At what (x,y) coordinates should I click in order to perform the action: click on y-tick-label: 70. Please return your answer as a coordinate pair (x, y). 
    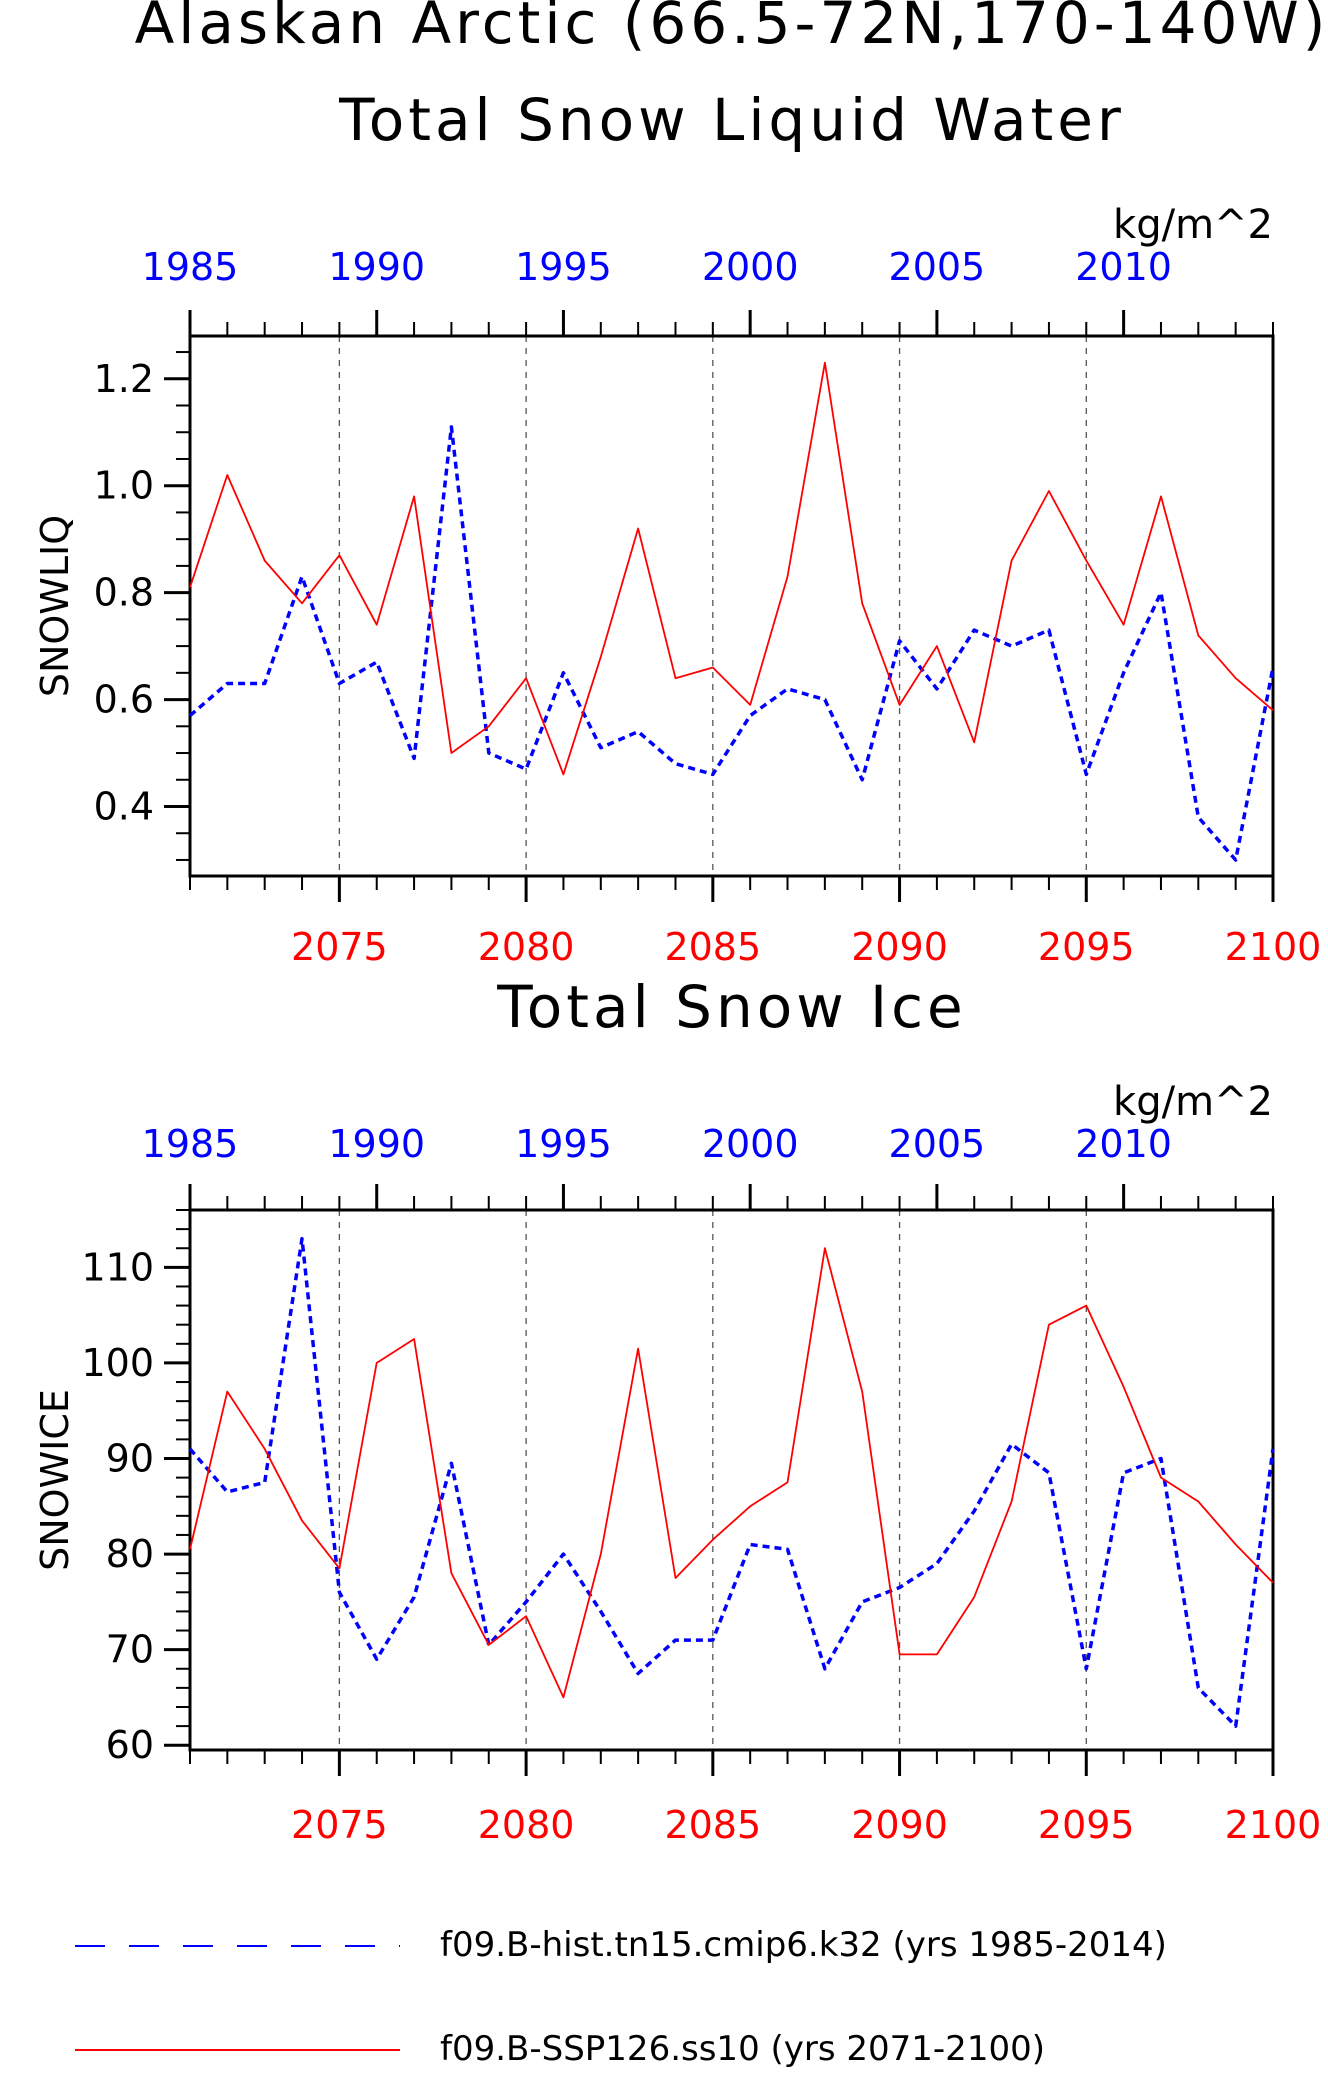
    Looking at the image, I should click on (130, 1650).